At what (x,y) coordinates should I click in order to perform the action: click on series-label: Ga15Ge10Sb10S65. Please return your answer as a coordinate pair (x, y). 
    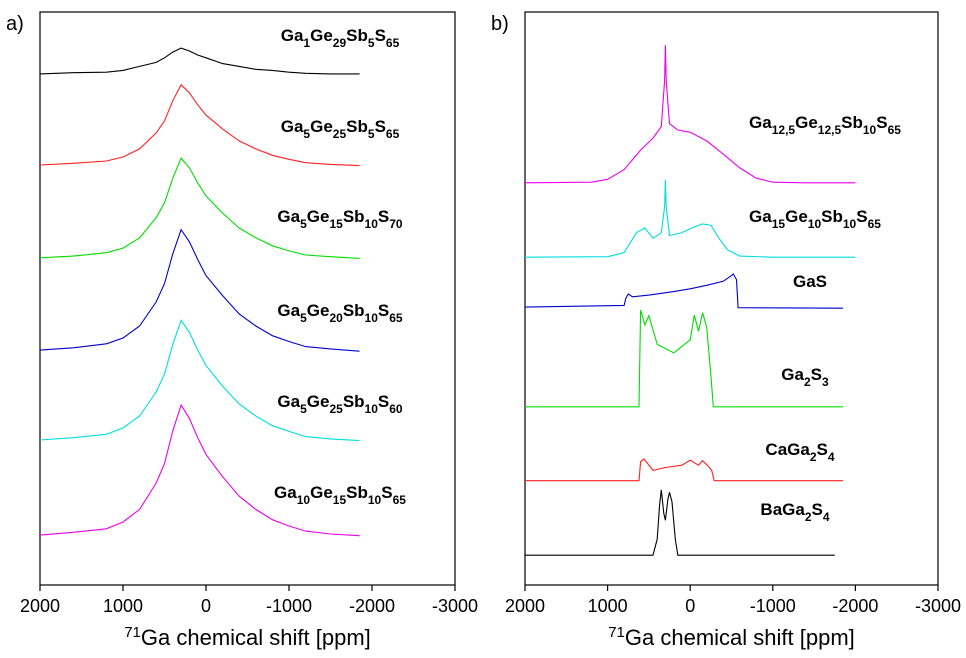
    Looking at the image, I should click on (815, 219).